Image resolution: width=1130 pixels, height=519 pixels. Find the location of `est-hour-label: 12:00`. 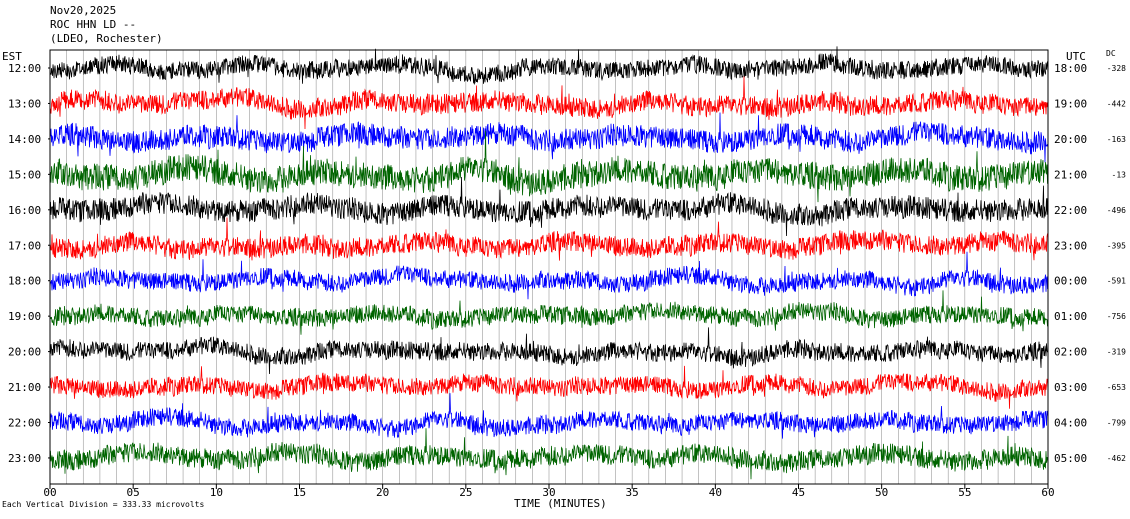

est-hour-label: 12:00 is located at coordinates (24, 68).